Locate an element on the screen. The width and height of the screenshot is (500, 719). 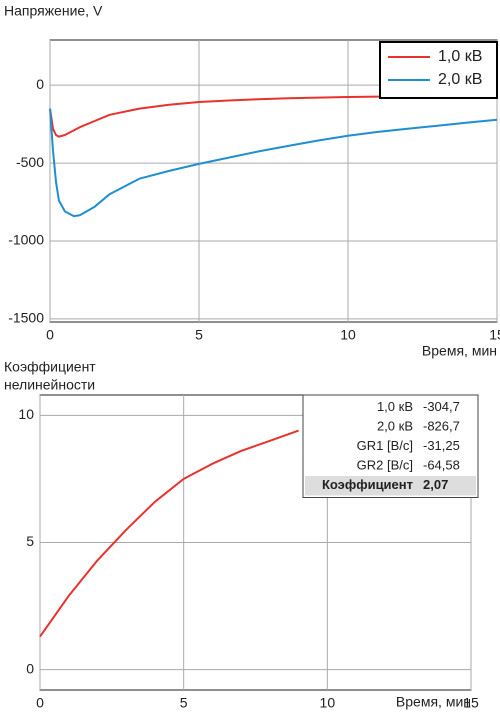
y-axis-label: нелинейности is located at coordinates (49, 385).